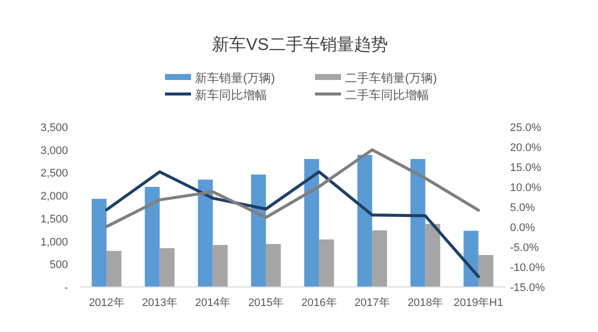 This screenshot has width=598, height=332. Describe the element at coordinates (387, 95) in the screenshot. I see `legend-label: 二手车同比增幅` at that location.